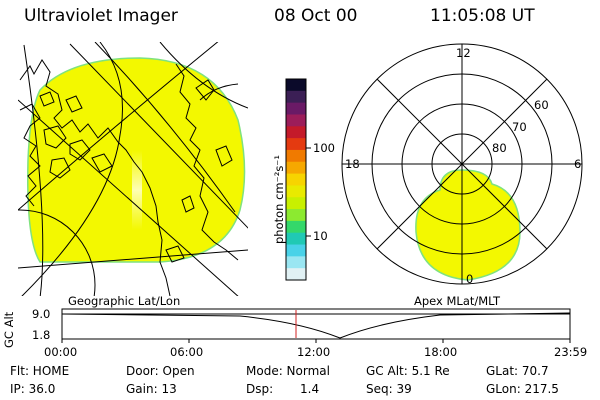  What do you see at coordinates (137, 190) in the screenshot?
I see `aurora-streak` at bounding box center [137, 190].